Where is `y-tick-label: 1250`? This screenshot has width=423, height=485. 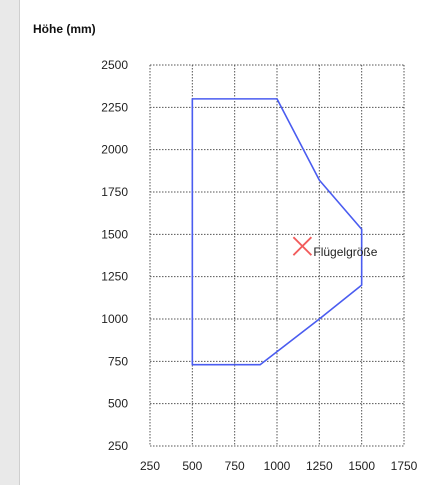 y-tick-label: 1250 is located at coordinates (114, 277).